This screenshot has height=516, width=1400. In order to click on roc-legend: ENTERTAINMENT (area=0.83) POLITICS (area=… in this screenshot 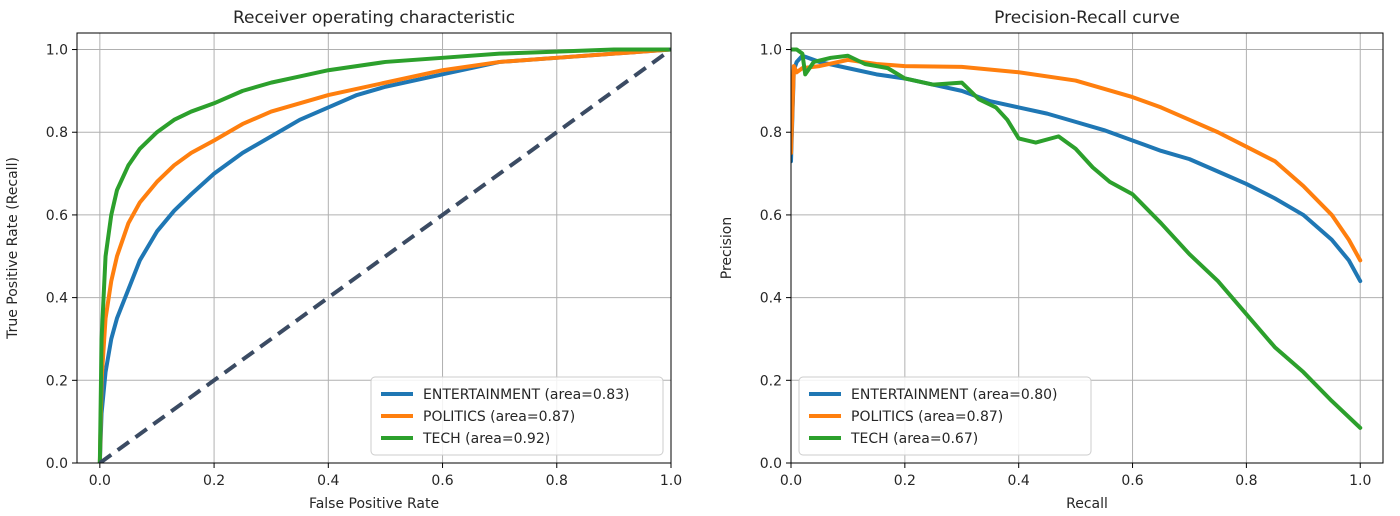, I will do `click(517, 416)`.